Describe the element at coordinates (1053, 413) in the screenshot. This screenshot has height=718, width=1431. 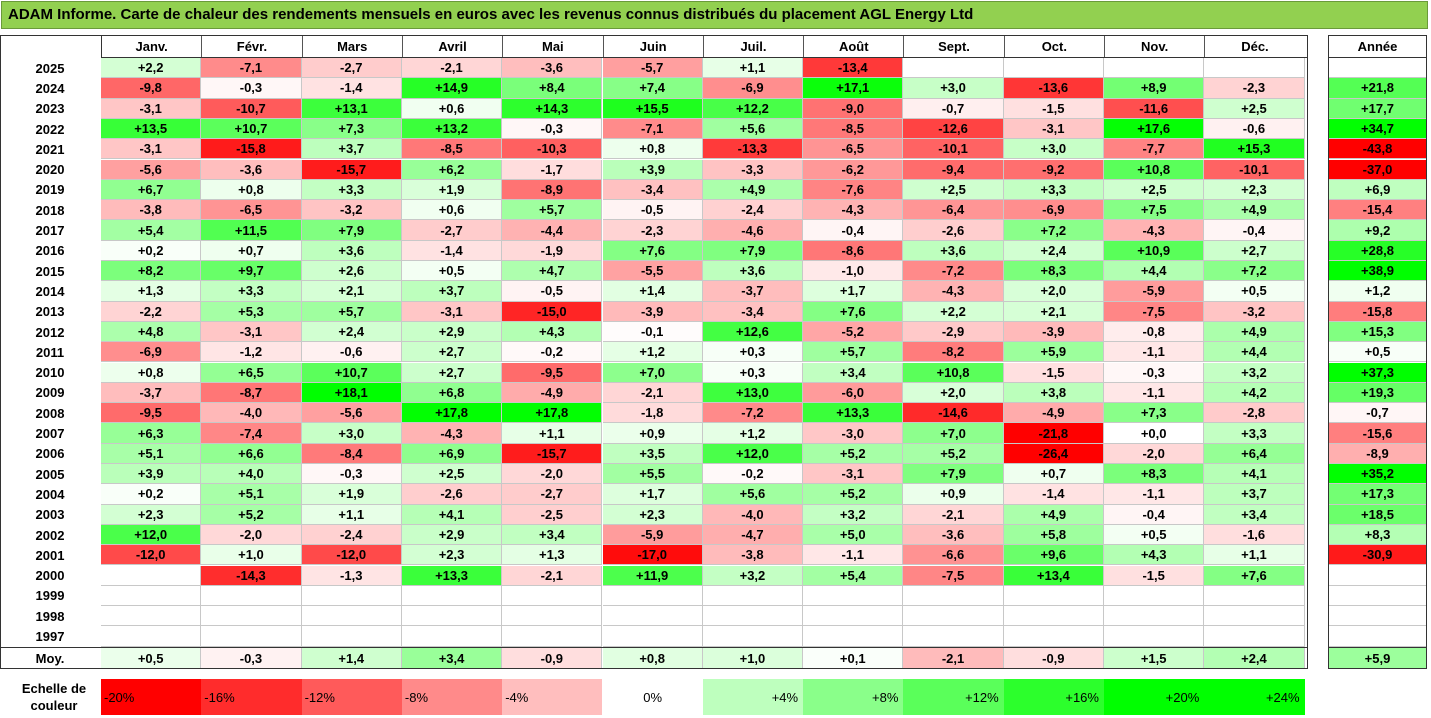
I see `heatmap-cell: -4,9` at that location.